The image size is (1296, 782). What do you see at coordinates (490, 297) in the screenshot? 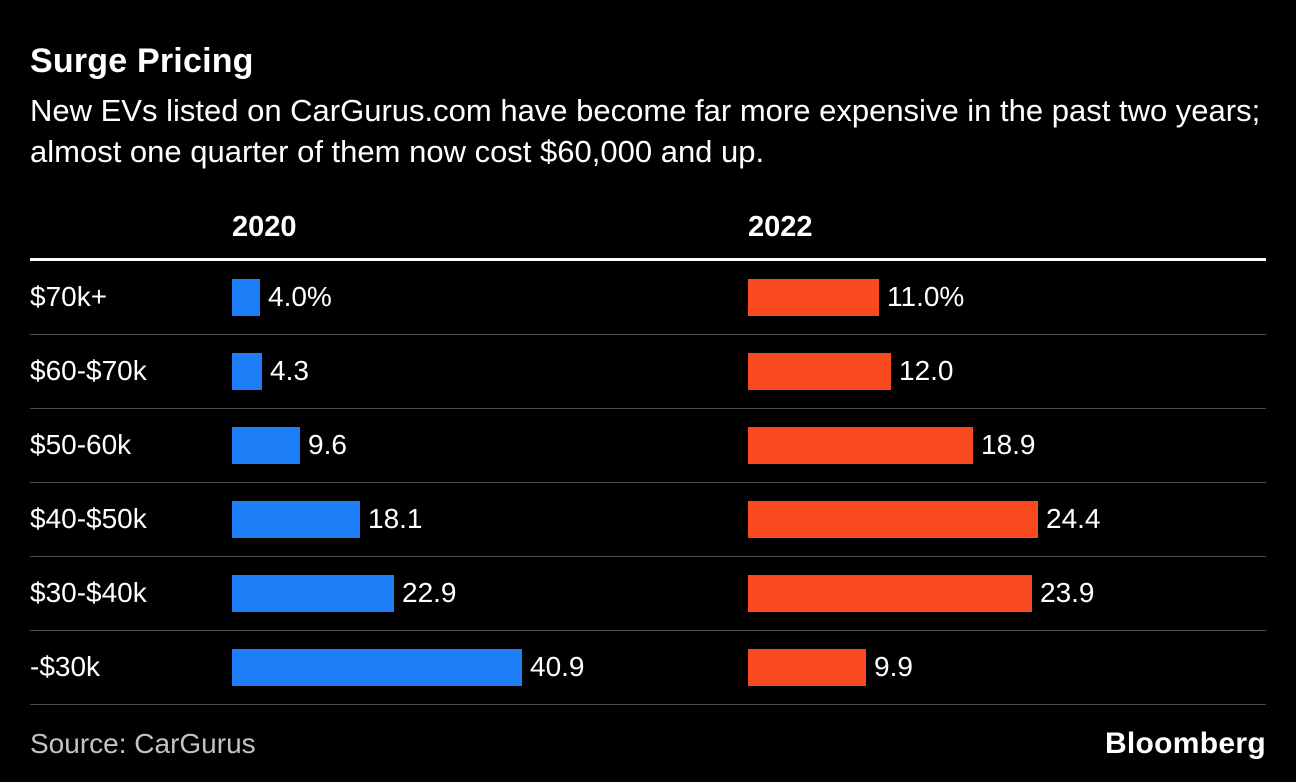
I see `bar-cell: 4.0%` at bounding box center [490, 297].